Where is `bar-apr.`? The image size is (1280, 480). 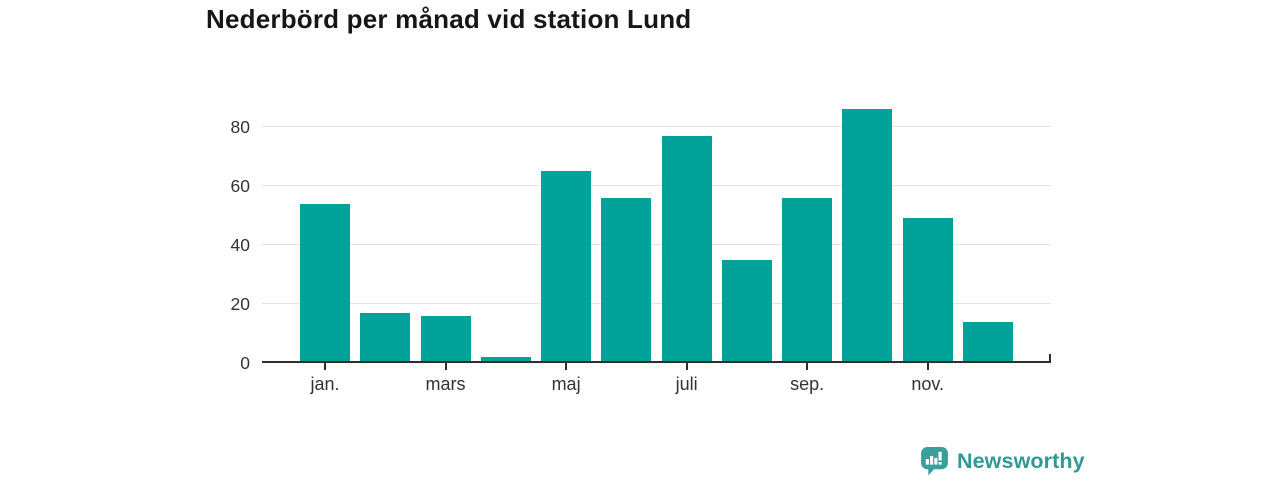 bar-apr. is located at coordinates (505, 360).